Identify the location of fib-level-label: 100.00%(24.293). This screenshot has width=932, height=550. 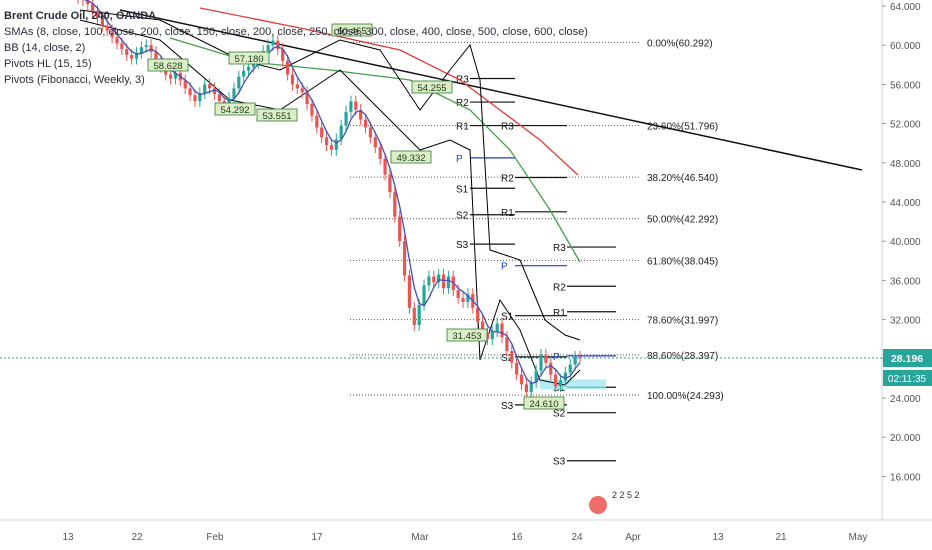
(685, 396).